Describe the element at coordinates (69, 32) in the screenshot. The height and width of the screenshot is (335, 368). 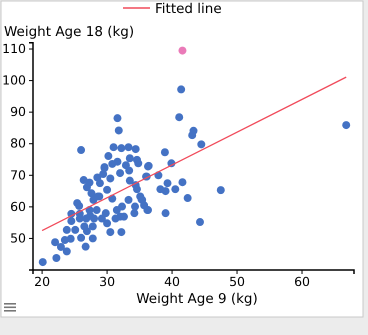
I see `y-axis-title: Weight Age 18 (kg)` at that location.